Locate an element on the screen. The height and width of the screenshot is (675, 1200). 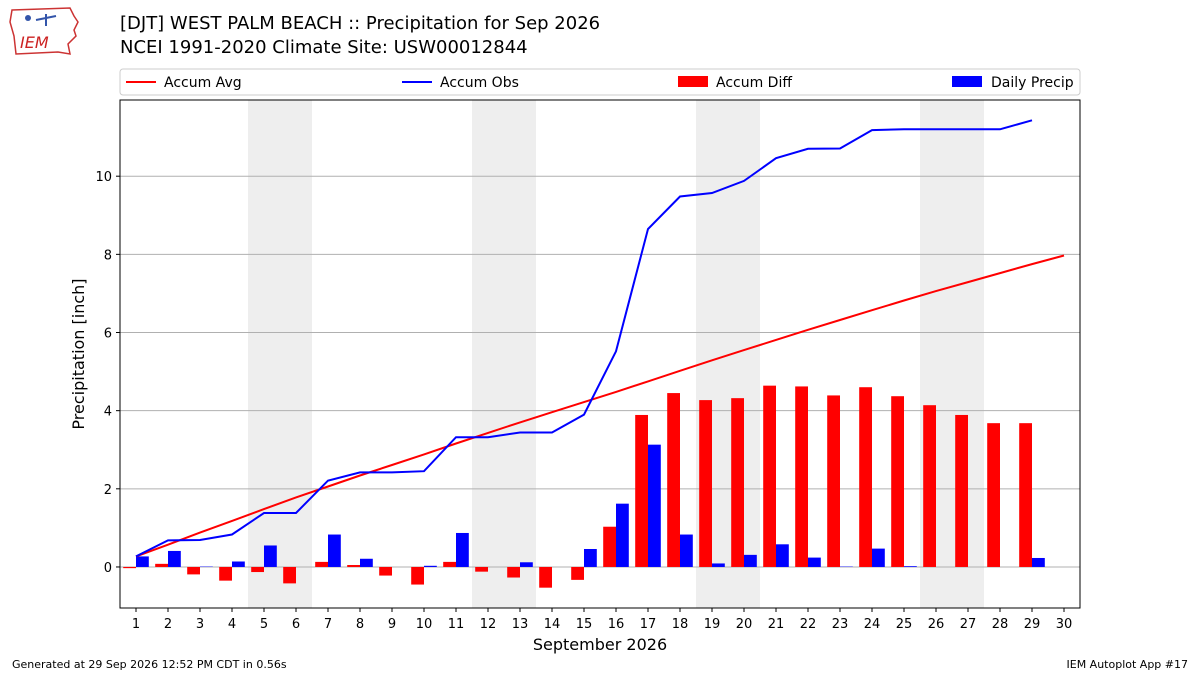
x-tick-label-20: 20 is located at coordinates (744, 624).